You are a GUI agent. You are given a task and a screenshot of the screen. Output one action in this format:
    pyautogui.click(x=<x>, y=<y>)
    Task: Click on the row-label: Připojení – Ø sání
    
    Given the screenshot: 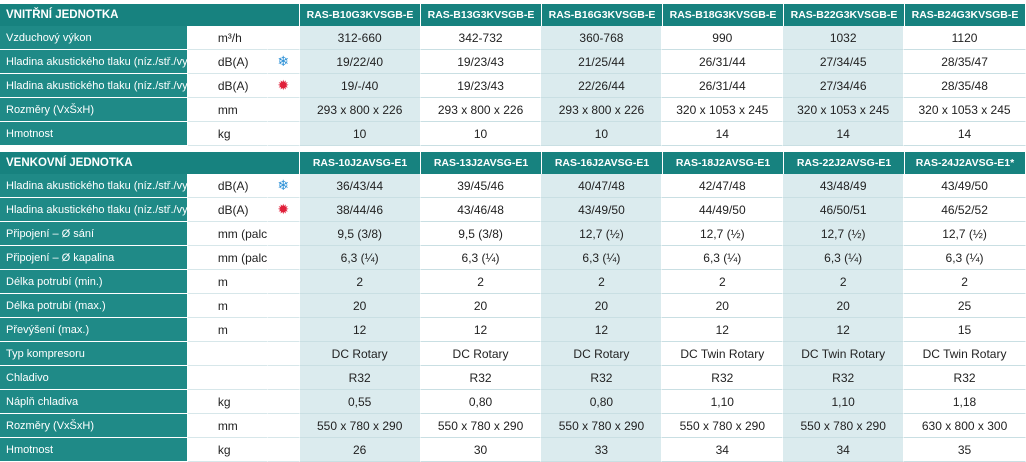 What is the action you would take?
    pyautogui.click(x=94, y=234)
    